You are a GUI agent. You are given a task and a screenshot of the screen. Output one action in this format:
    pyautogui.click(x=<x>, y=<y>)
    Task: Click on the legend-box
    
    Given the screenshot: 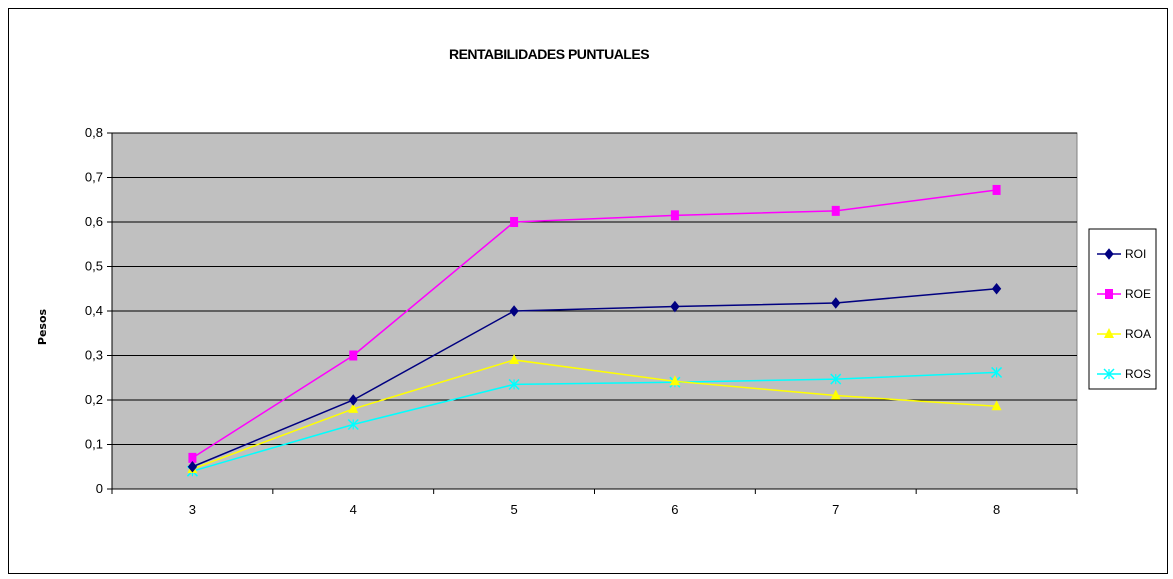 What is the action you would take?
    pyautogui.click(x=1122, y=309)
    